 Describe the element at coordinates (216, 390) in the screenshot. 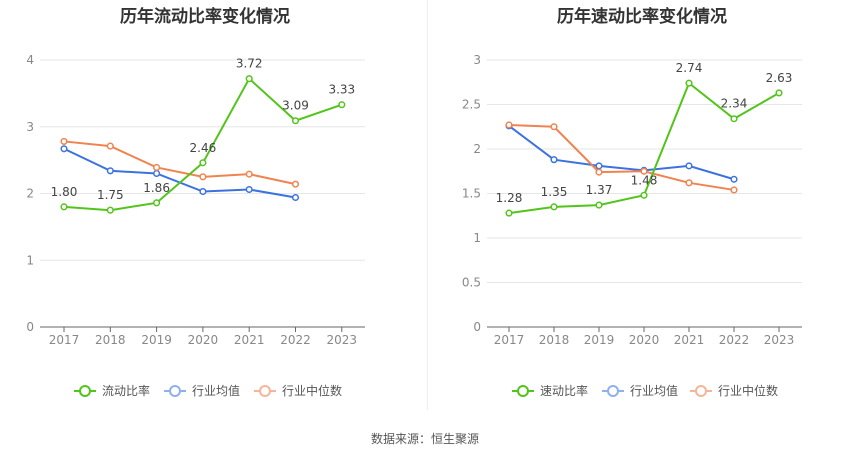

I see `chart-1-legend-label: 行业均值` at that location.